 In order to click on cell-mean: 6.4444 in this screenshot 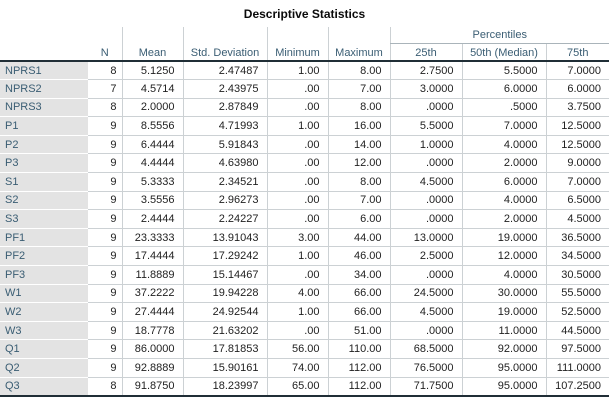, I will do `click(152, 145)`.